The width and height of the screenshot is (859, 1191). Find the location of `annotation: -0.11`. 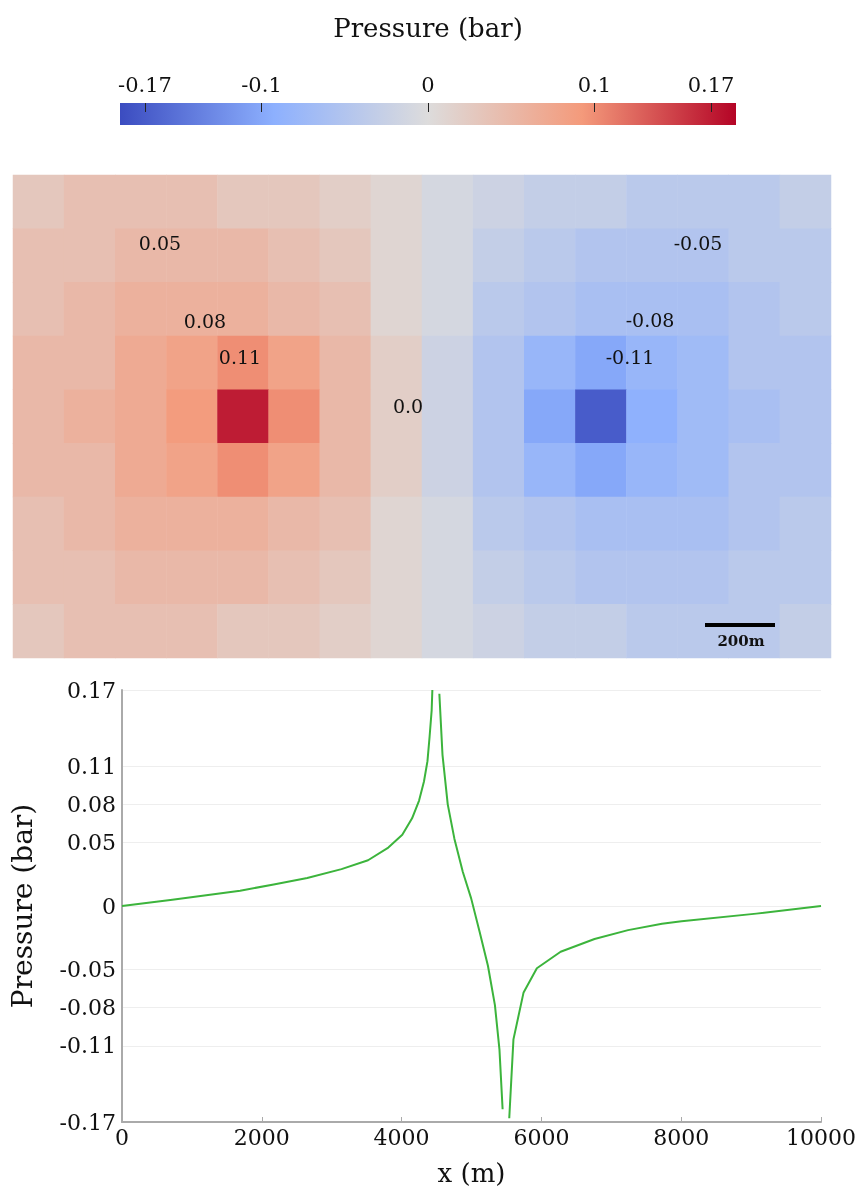

annotation: -0.11 is located at coordinates (630, 357).